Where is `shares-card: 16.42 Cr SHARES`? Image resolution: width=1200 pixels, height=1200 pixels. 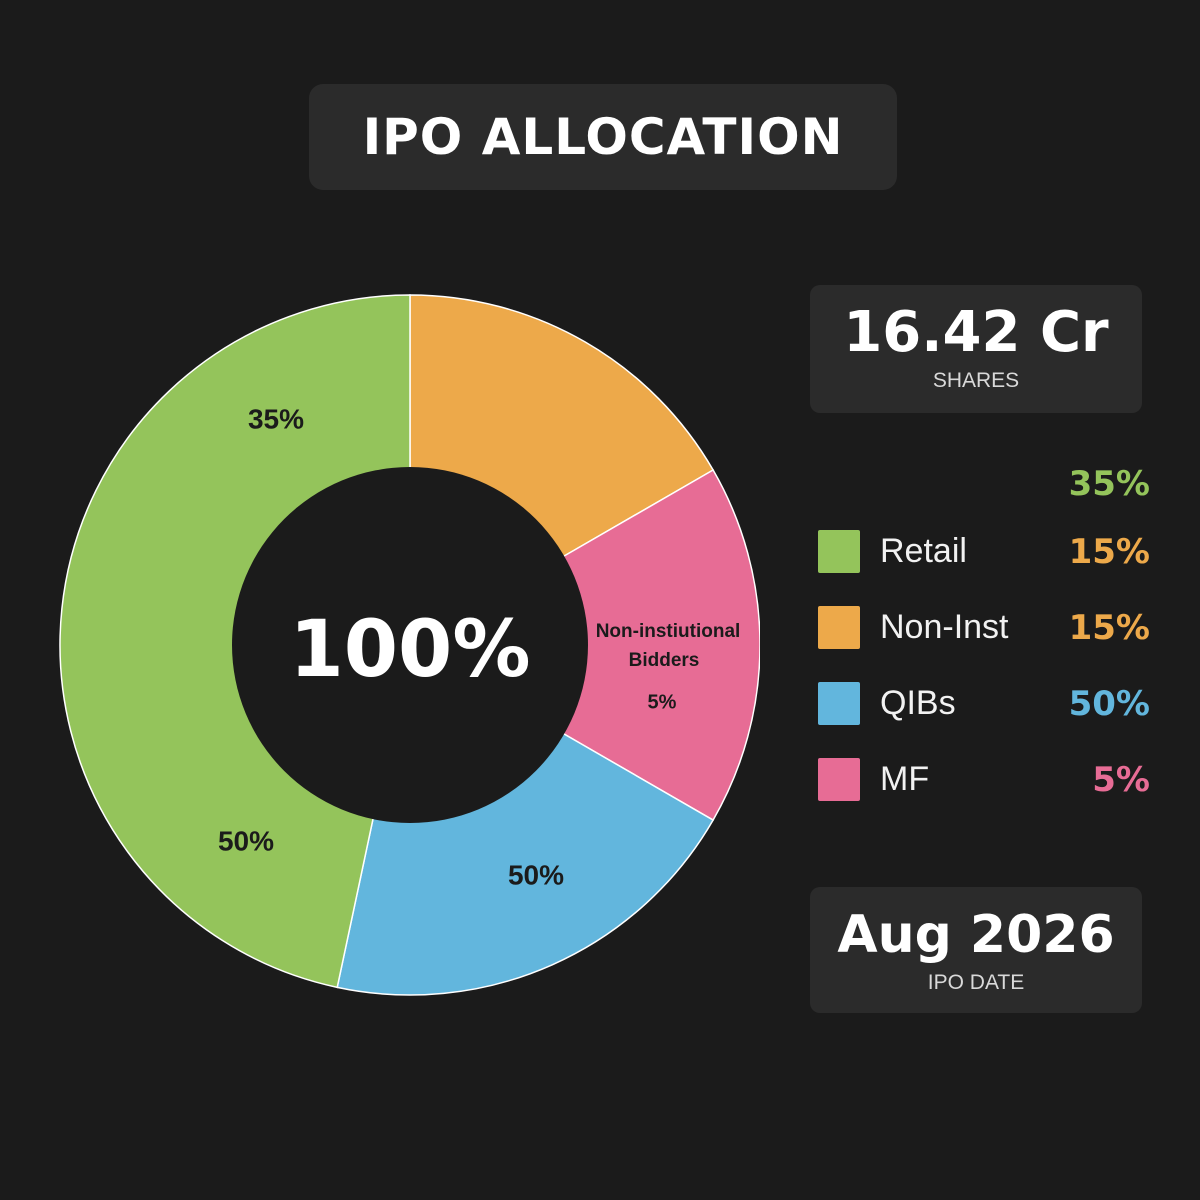 shares-card: 16.42 Cr SHARES is located at coordinates (976, 349).